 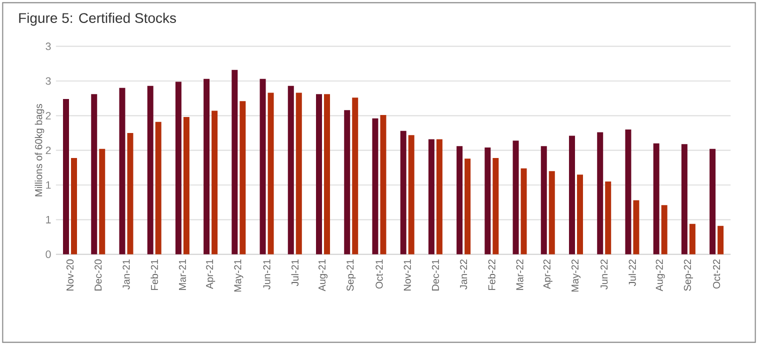 What do you see at coordinates (688, 275) in the screenshot?
I see `x-tick-label: Sep-22` at bounding box center [688, 275].